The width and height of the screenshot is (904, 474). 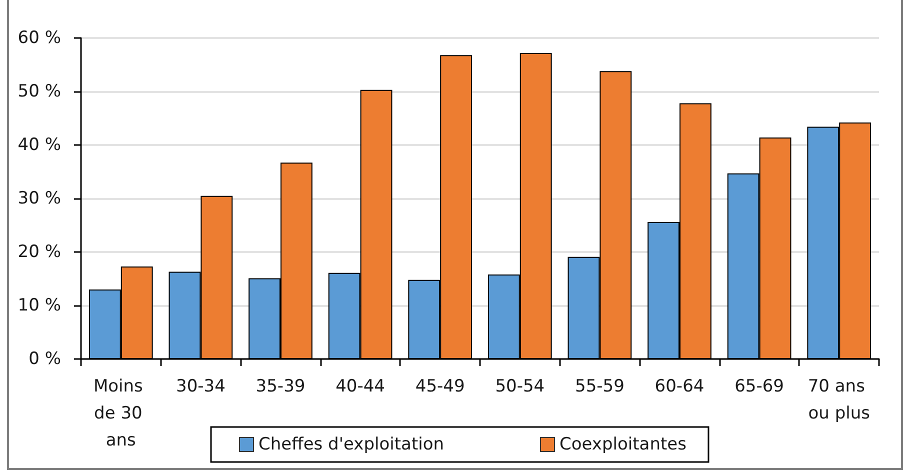 What do you see at coordinates (39, 198) in the screenshot?
I see `y-tick-label: 30 %` at bounding box center [39, 198].